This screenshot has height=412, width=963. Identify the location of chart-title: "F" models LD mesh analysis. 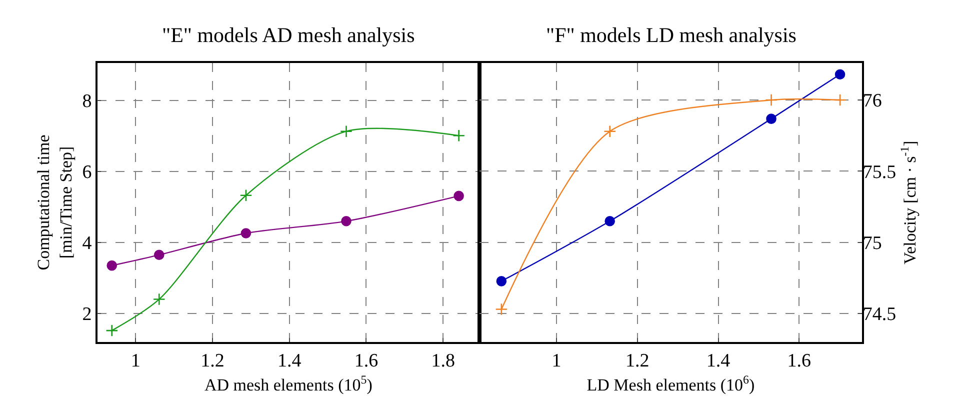
(671, 35).